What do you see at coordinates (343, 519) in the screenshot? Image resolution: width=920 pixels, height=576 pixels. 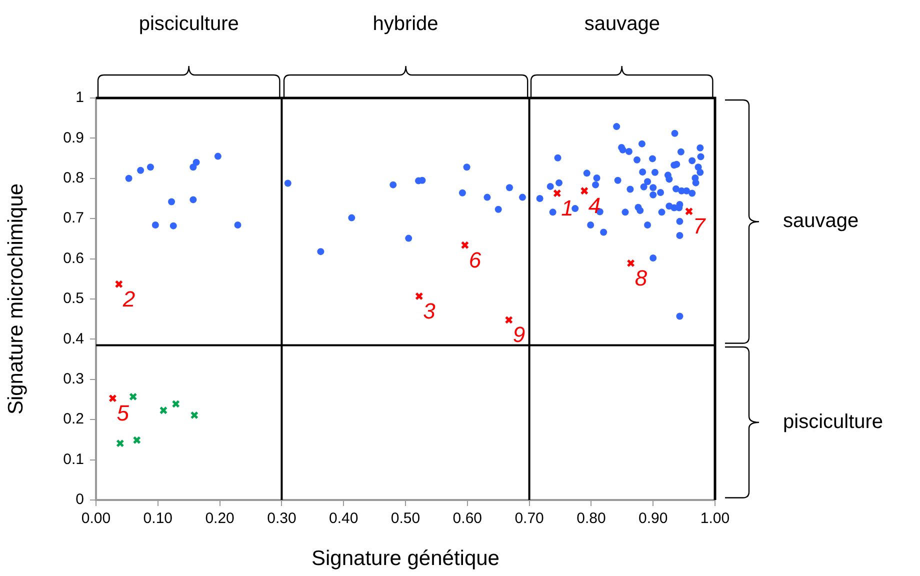 I see `x-tick-label: 0.40` at bounding box center [343, 519].